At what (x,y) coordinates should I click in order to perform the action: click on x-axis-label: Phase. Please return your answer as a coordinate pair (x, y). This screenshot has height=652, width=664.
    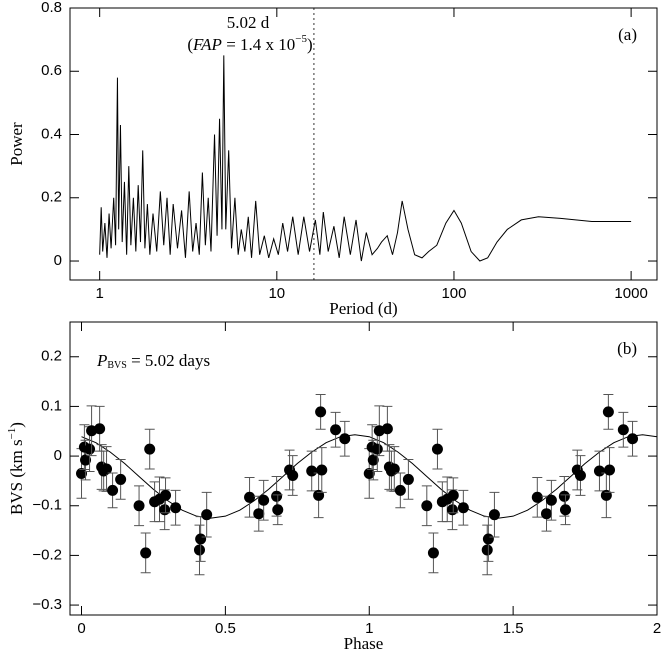
    Looking at the image, I should click on (364, 643).